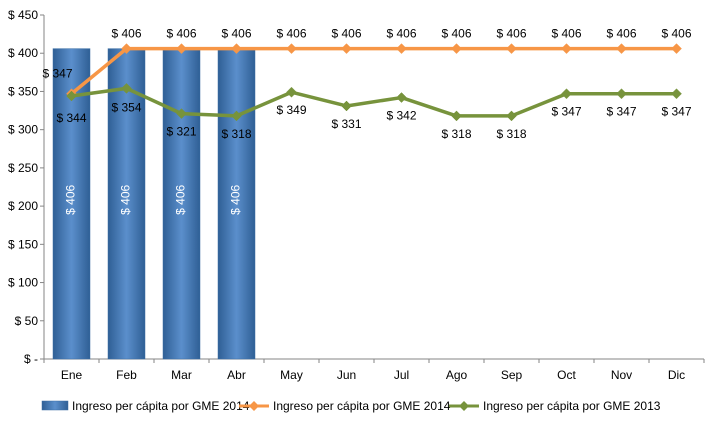 The image size is (714, 426). Describe the element at coordinates (512, 375) in the screenshot. I see `x-tick-label: Sep` at that location.